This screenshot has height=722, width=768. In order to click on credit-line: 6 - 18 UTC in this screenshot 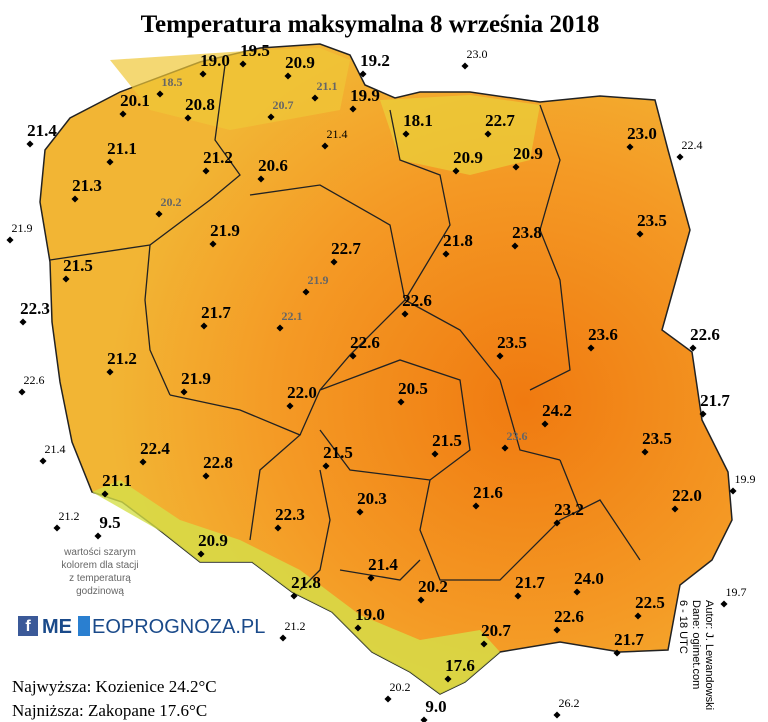, I will do `click(683, 627)`.